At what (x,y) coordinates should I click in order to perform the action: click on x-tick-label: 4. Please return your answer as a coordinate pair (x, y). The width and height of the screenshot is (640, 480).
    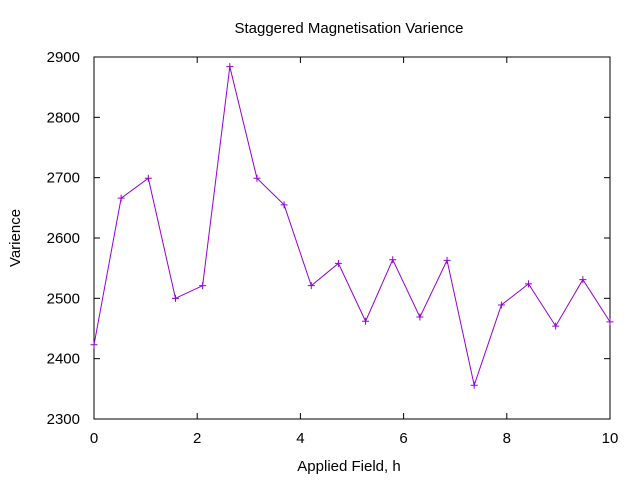
    Looking at the image, I should click on (300, 438).